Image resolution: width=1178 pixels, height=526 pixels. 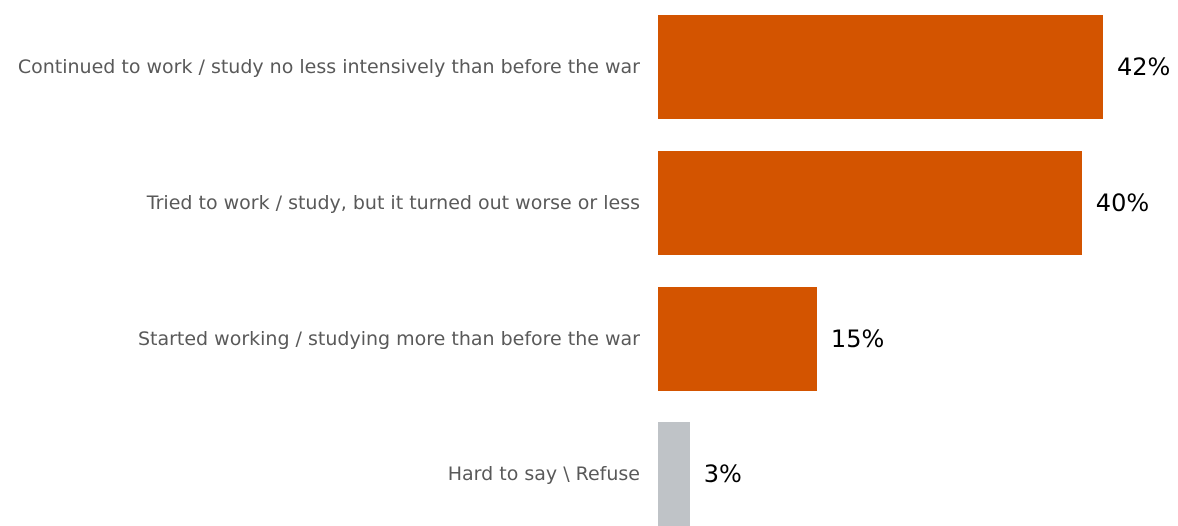 What do you see at coordinates (1144, 67) in the screenshot?
I see `value-label: 42%` at bounding box center [1144, 67].